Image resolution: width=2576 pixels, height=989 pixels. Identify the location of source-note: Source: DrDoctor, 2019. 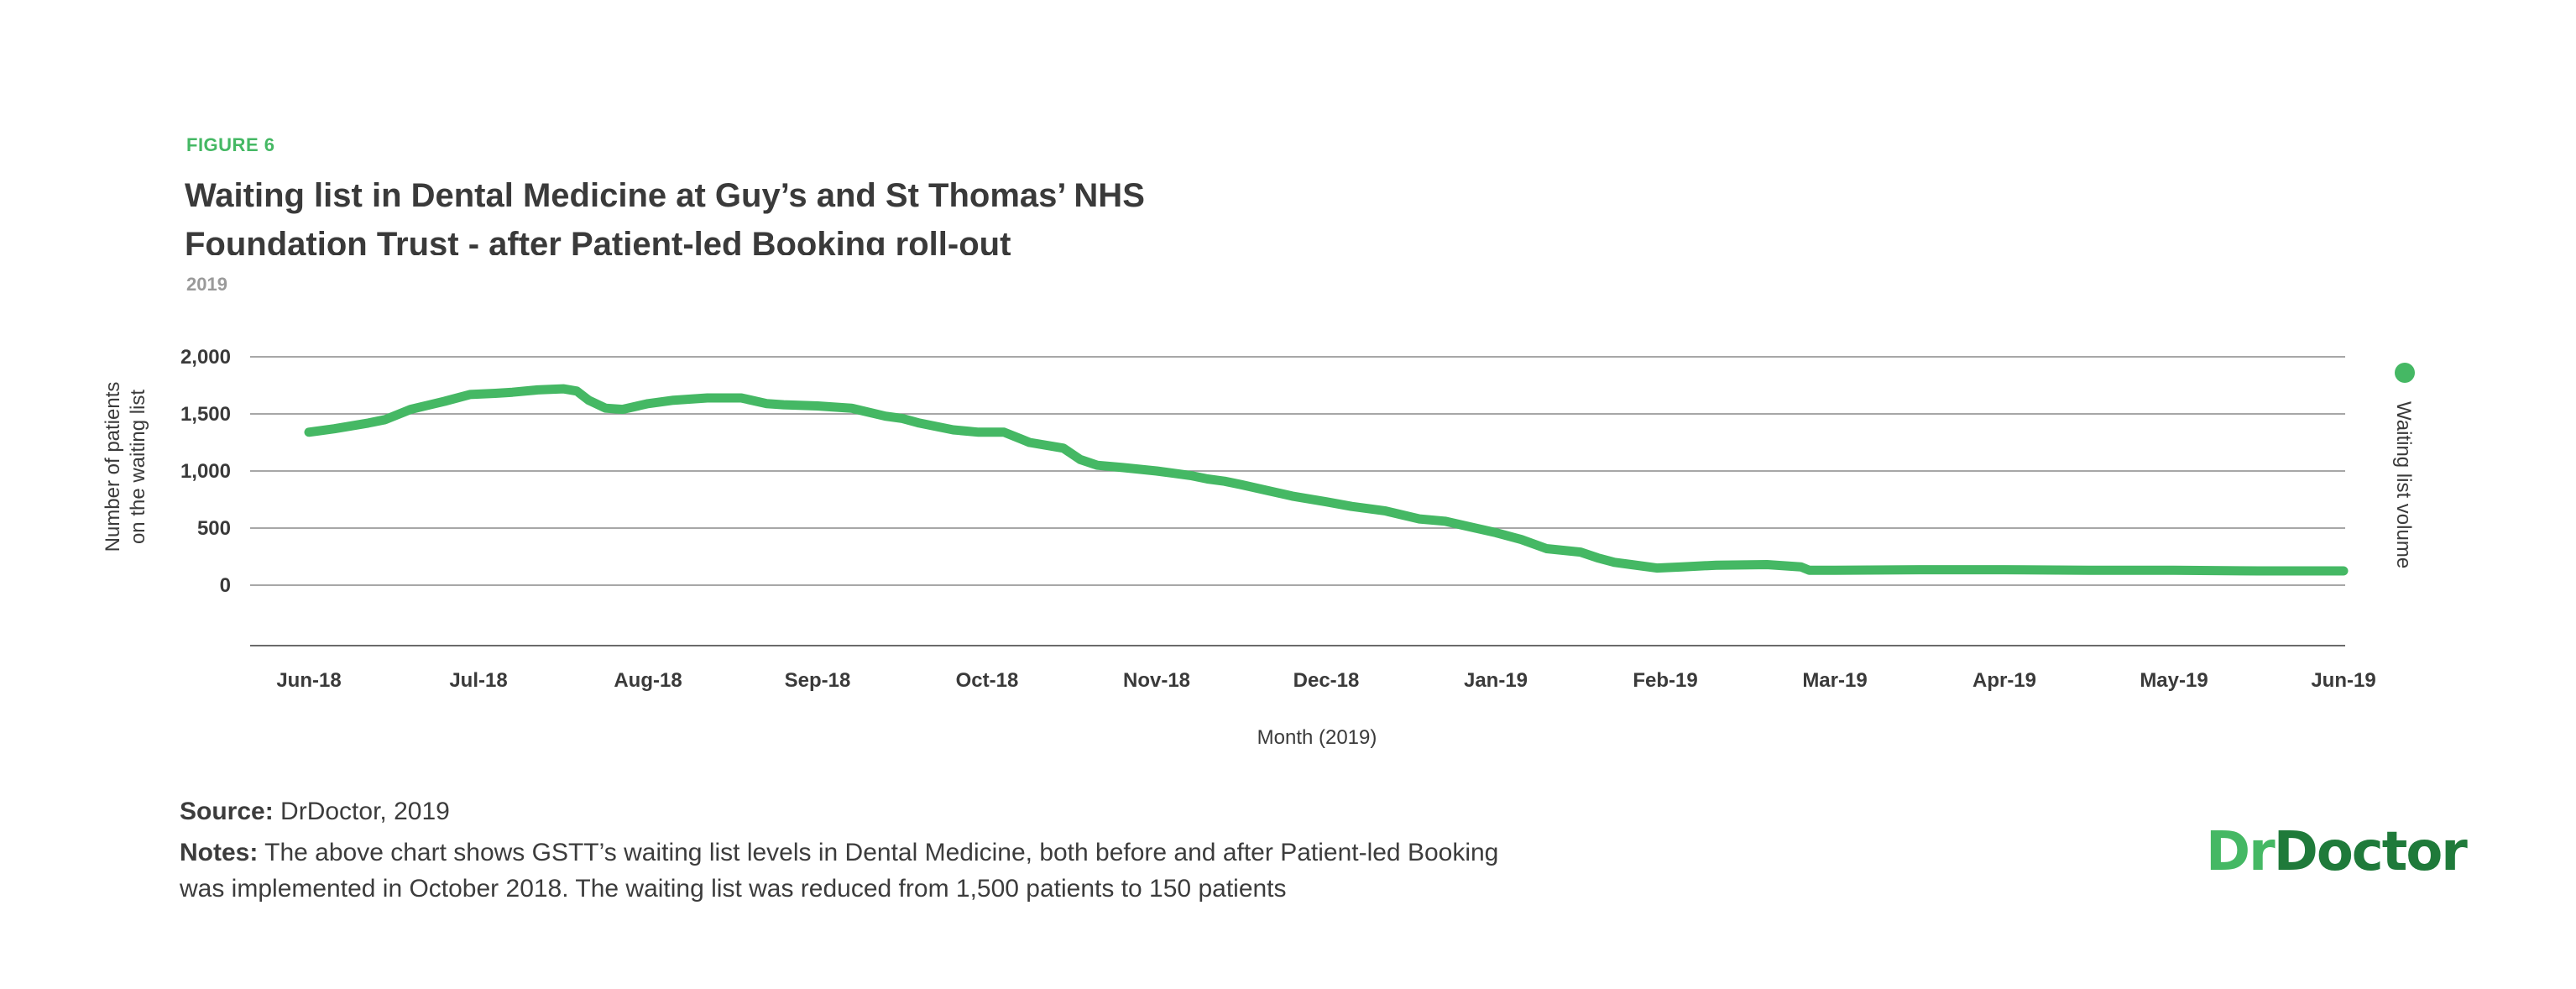
(315, 812).